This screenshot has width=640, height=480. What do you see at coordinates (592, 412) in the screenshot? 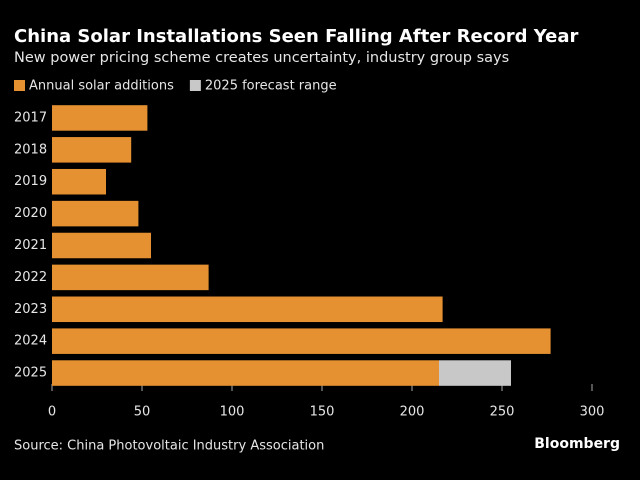
I see `x-tick-label: 300` at bounding box center [592, 412].